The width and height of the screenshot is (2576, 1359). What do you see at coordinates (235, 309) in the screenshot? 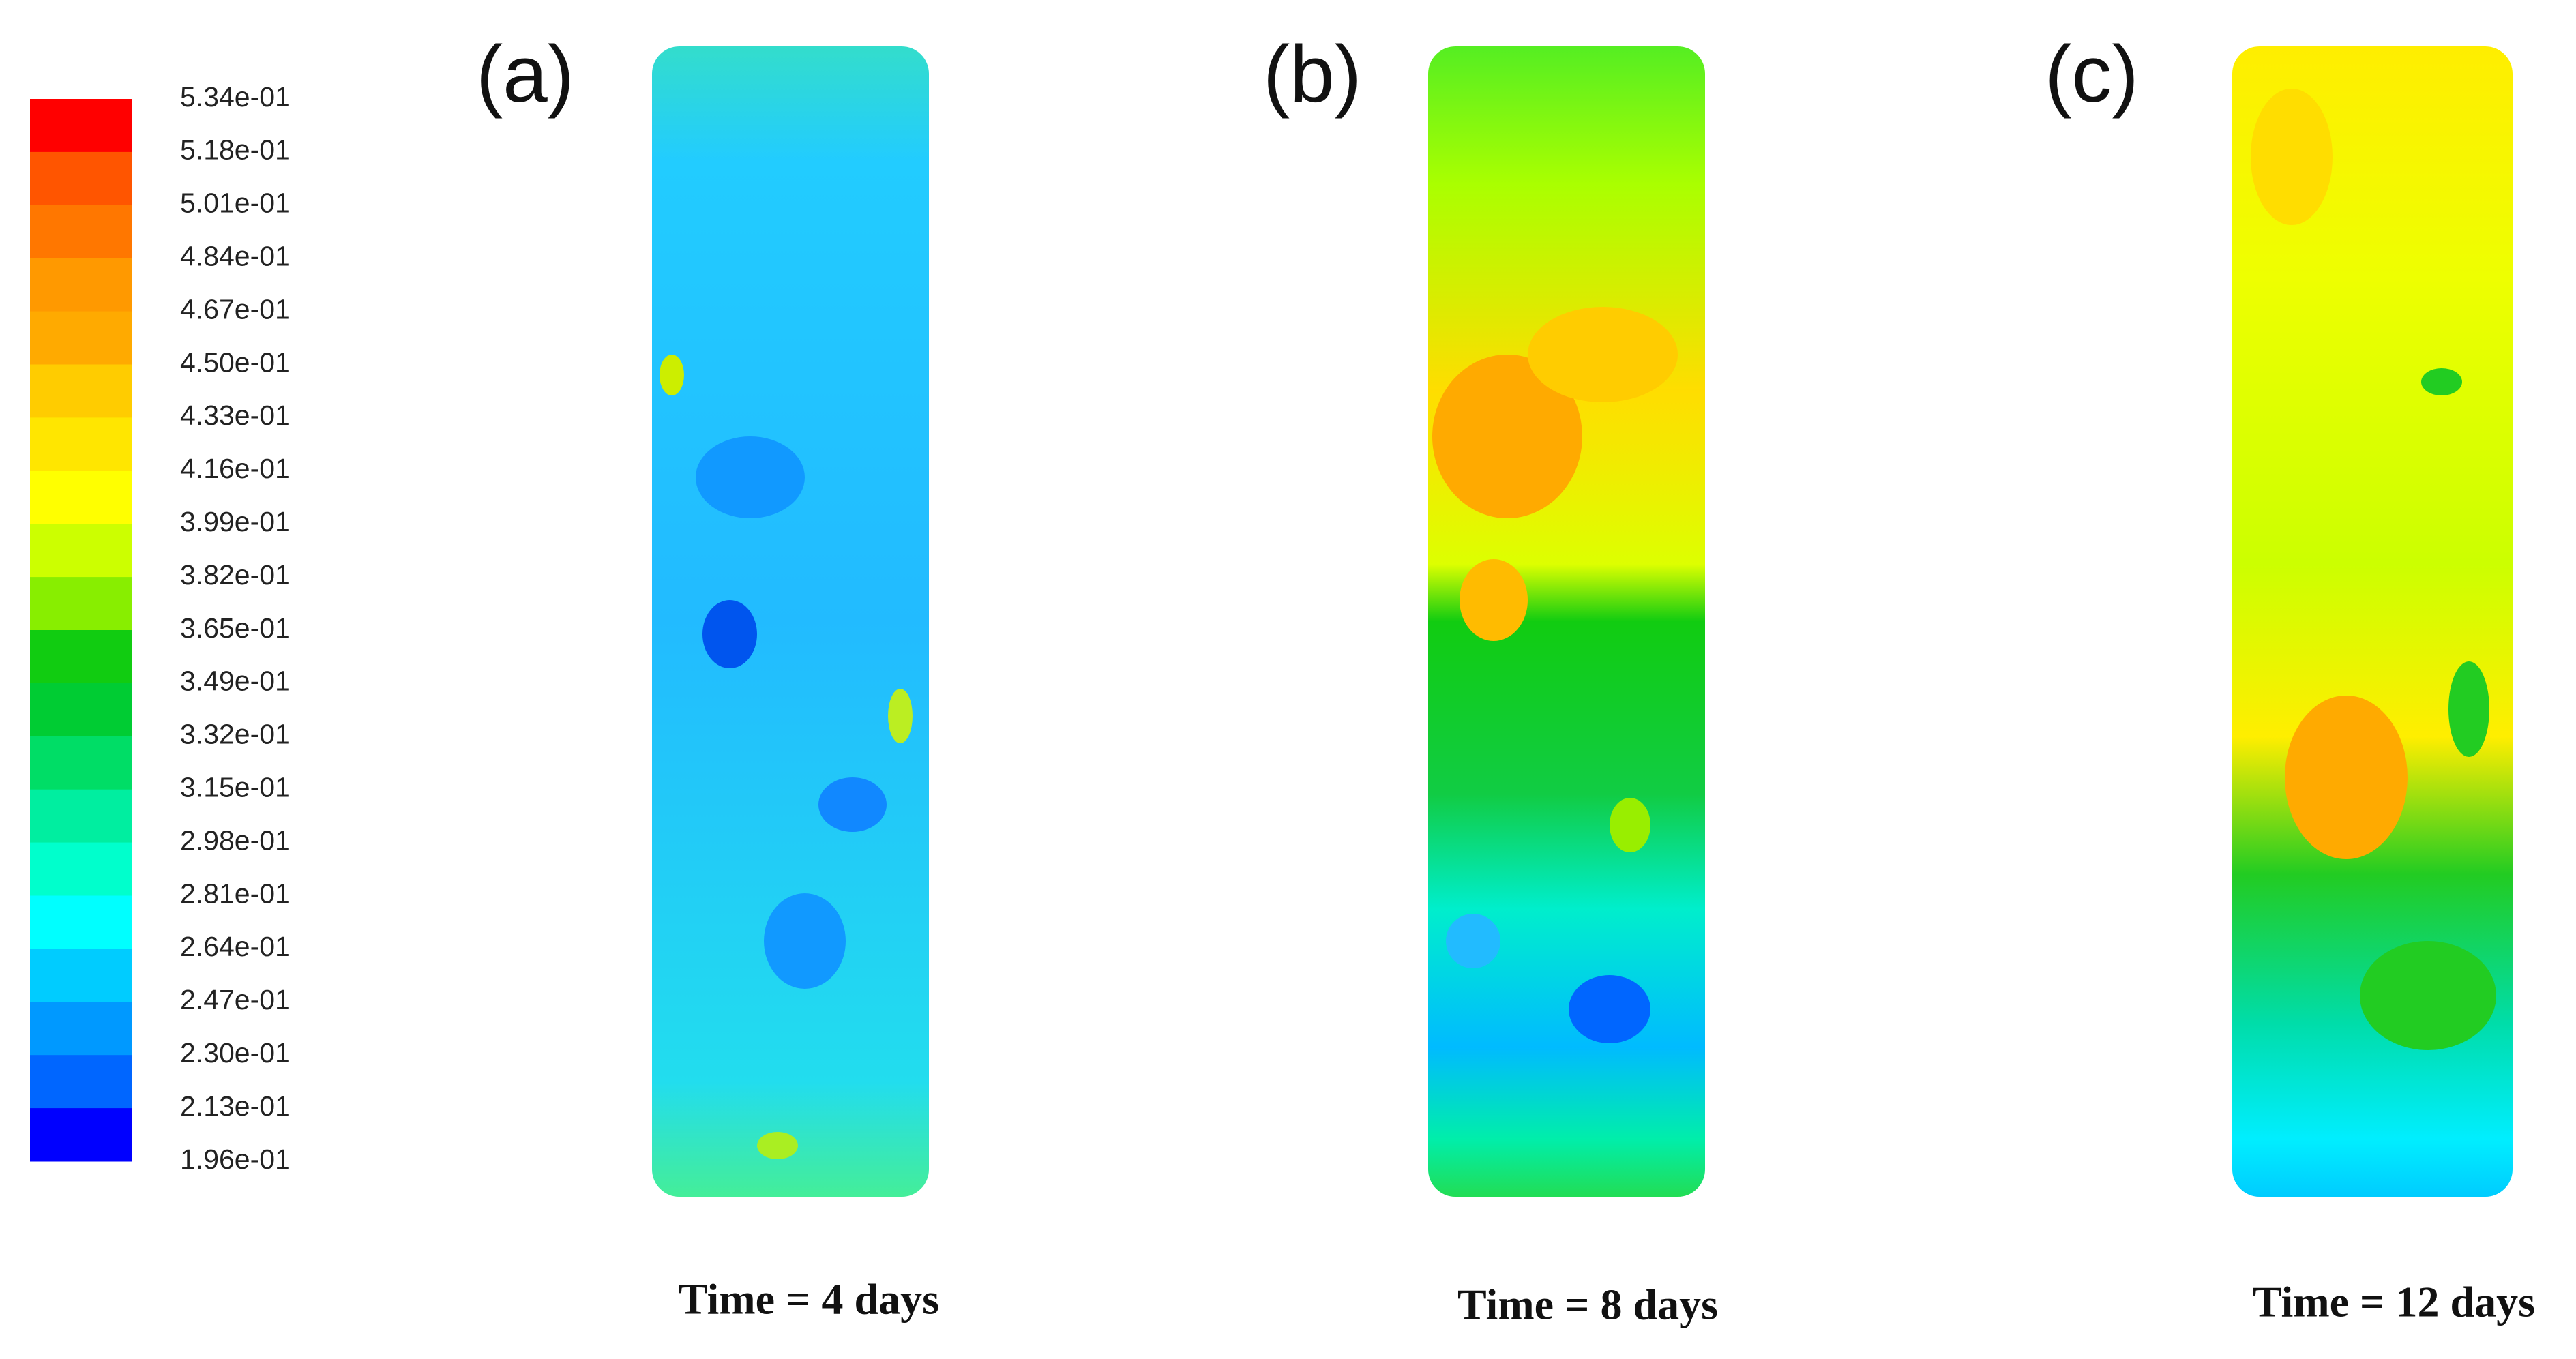
I see `colorbar-label: 4.67e-01` at bounding box center [235, 309].